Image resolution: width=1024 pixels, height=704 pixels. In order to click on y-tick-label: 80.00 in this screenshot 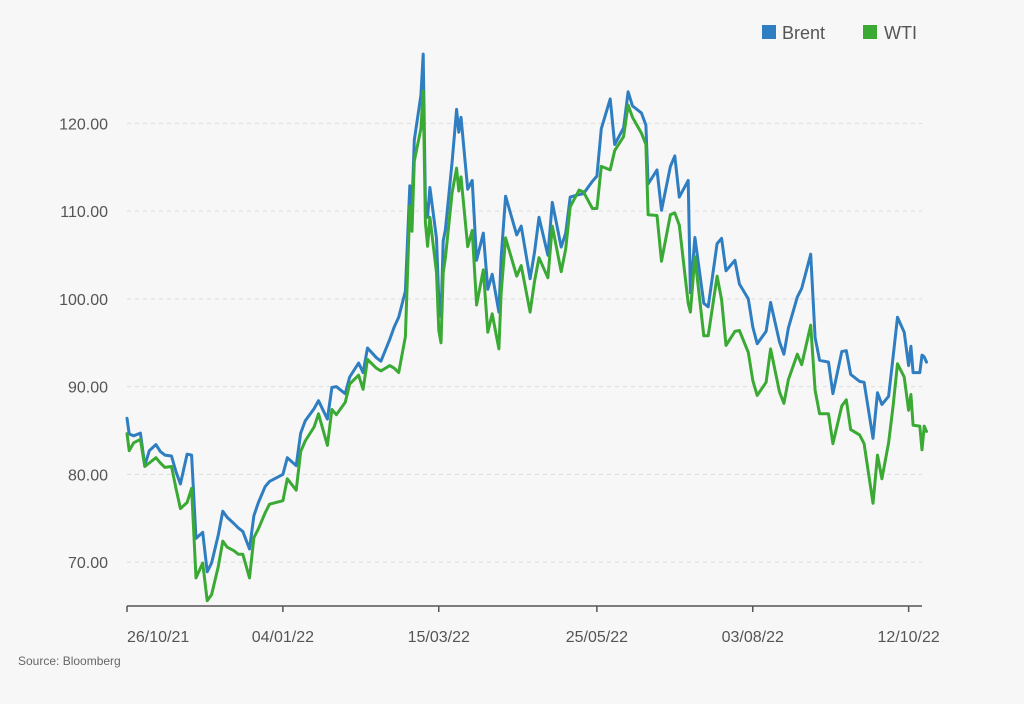, I will do `click(88, 475)`.